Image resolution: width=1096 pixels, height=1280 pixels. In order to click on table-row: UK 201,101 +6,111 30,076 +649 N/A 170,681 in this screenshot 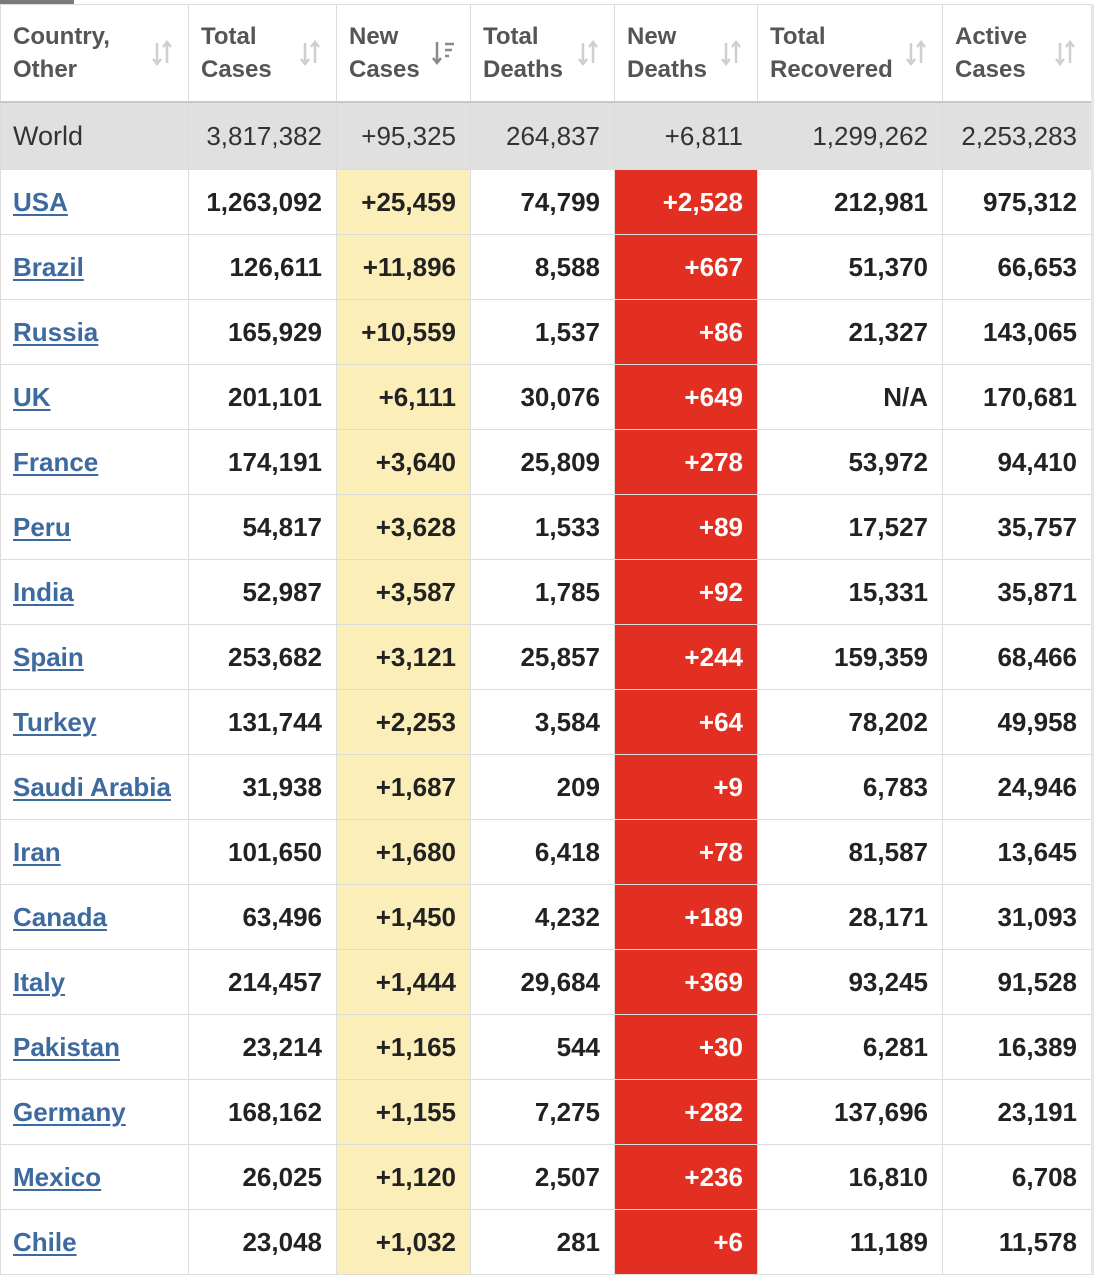, I will do `click(547, 397)`.